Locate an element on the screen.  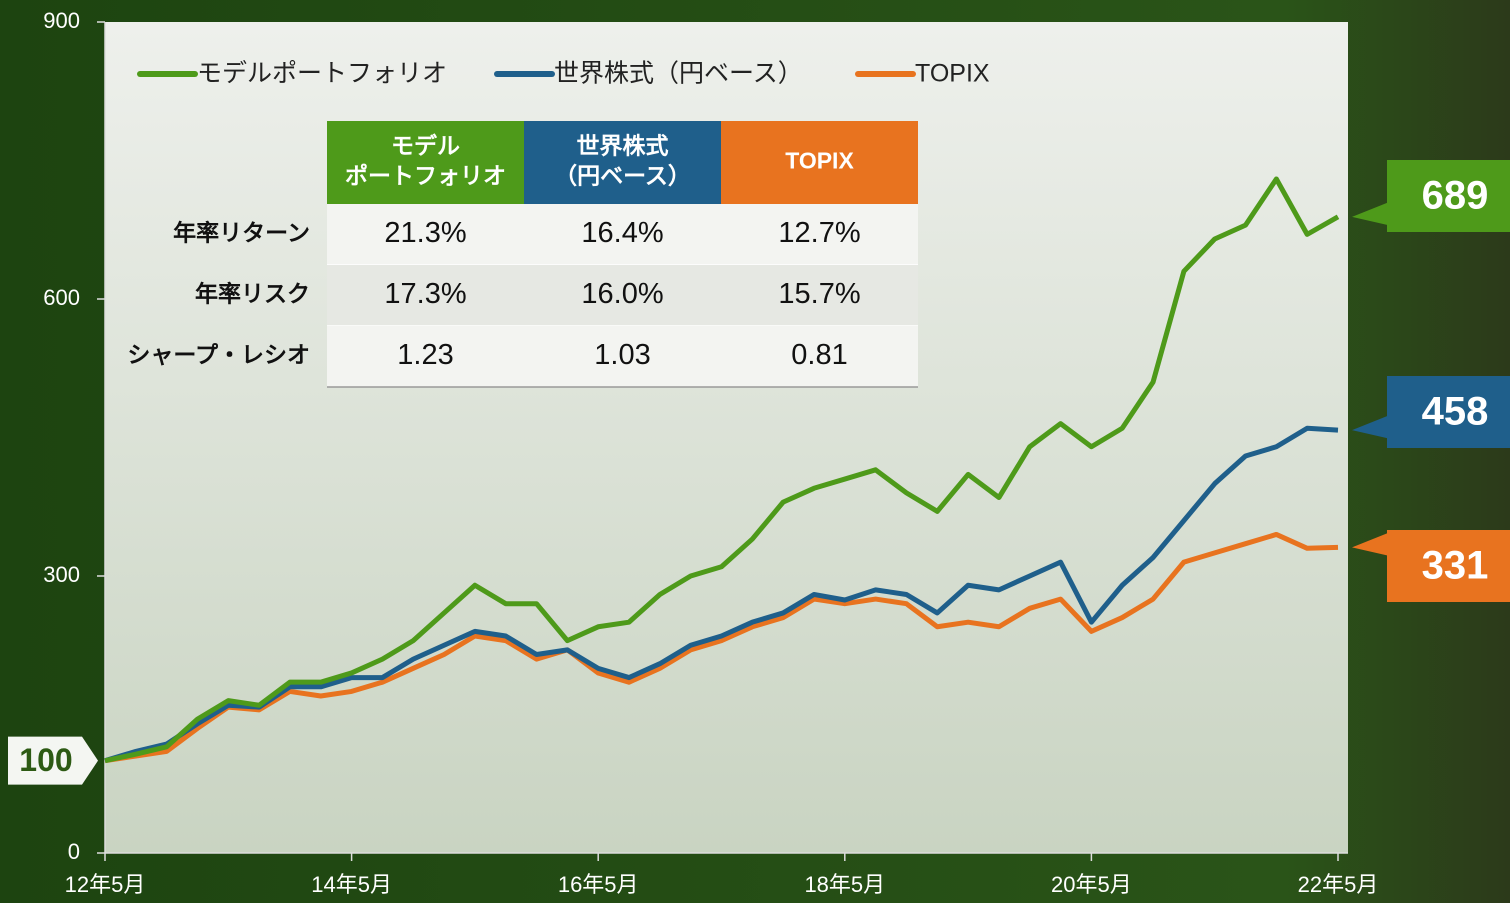
table-cell: 17.3% is located at coordinates (425, 294).